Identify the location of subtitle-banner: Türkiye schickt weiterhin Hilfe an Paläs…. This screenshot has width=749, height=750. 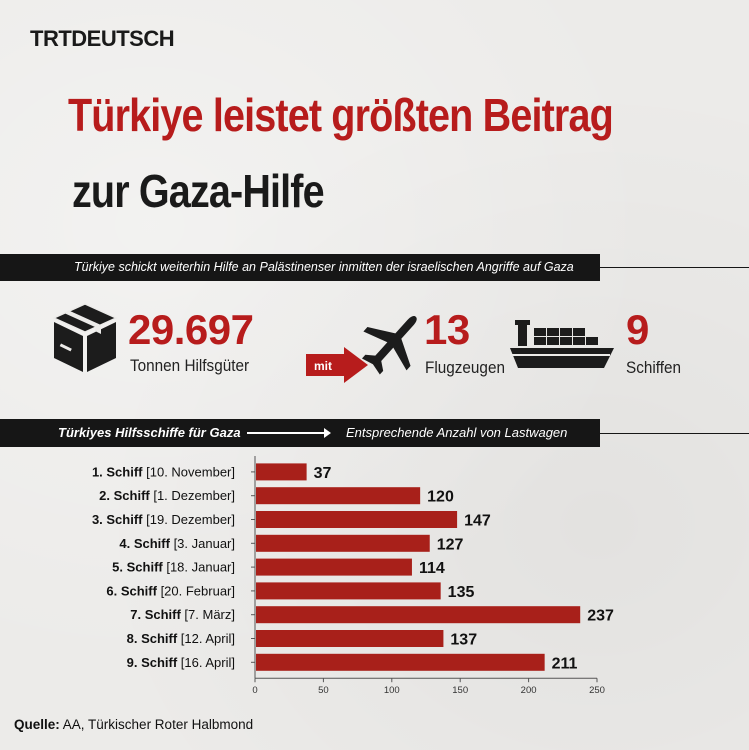
(300, 267).